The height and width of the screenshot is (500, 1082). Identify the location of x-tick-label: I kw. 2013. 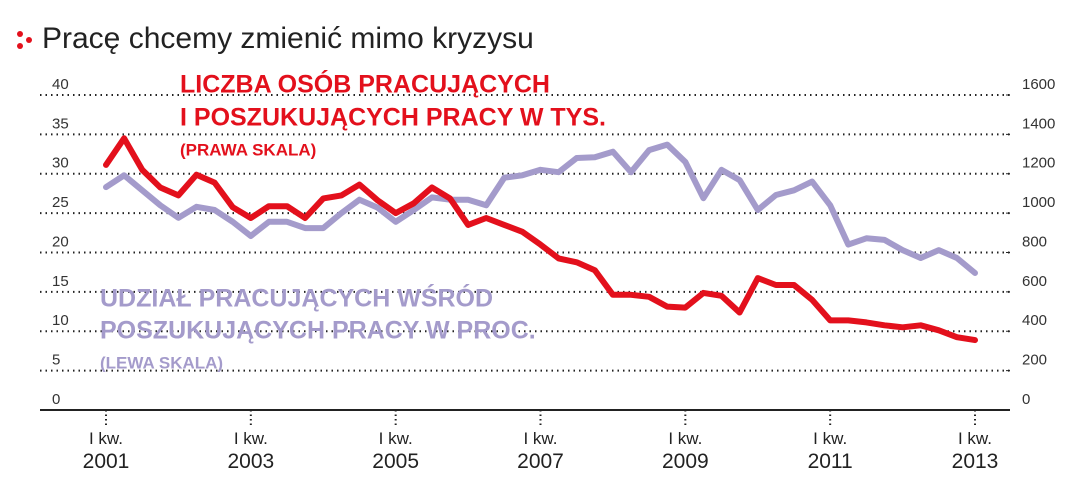
(975, 450).